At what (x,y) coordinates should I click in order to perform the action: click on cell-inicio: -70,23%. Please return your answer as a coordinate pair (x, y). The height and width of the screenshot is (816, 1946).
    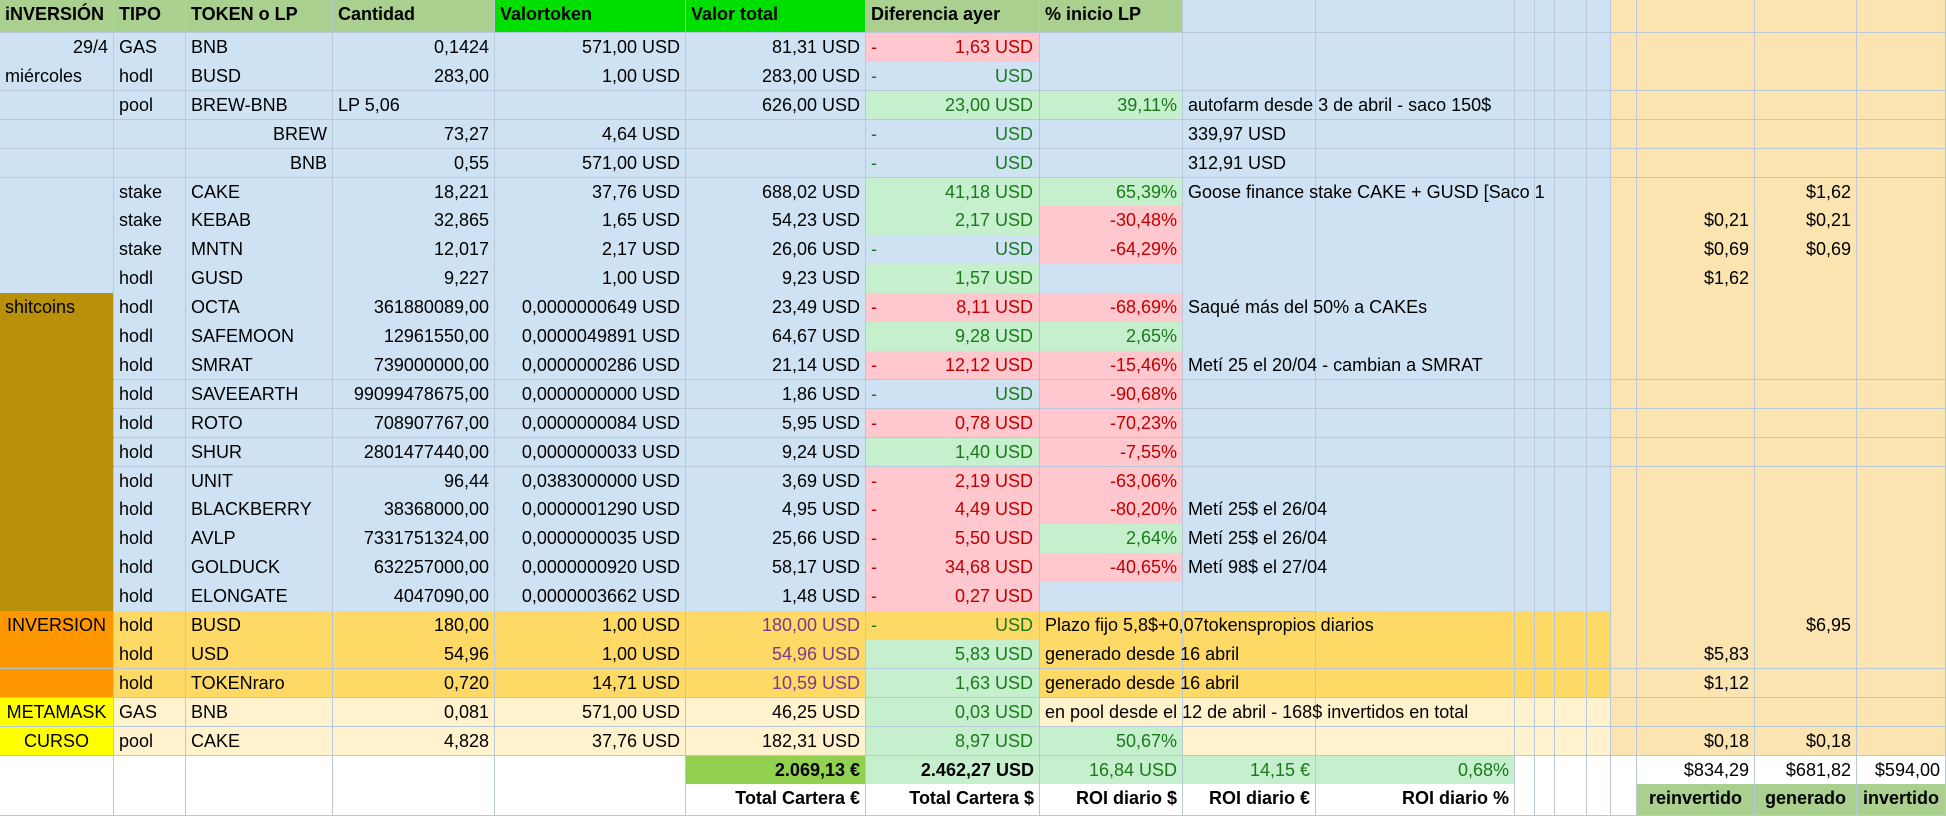
    Looking at the image, I should click on (1111, 423).